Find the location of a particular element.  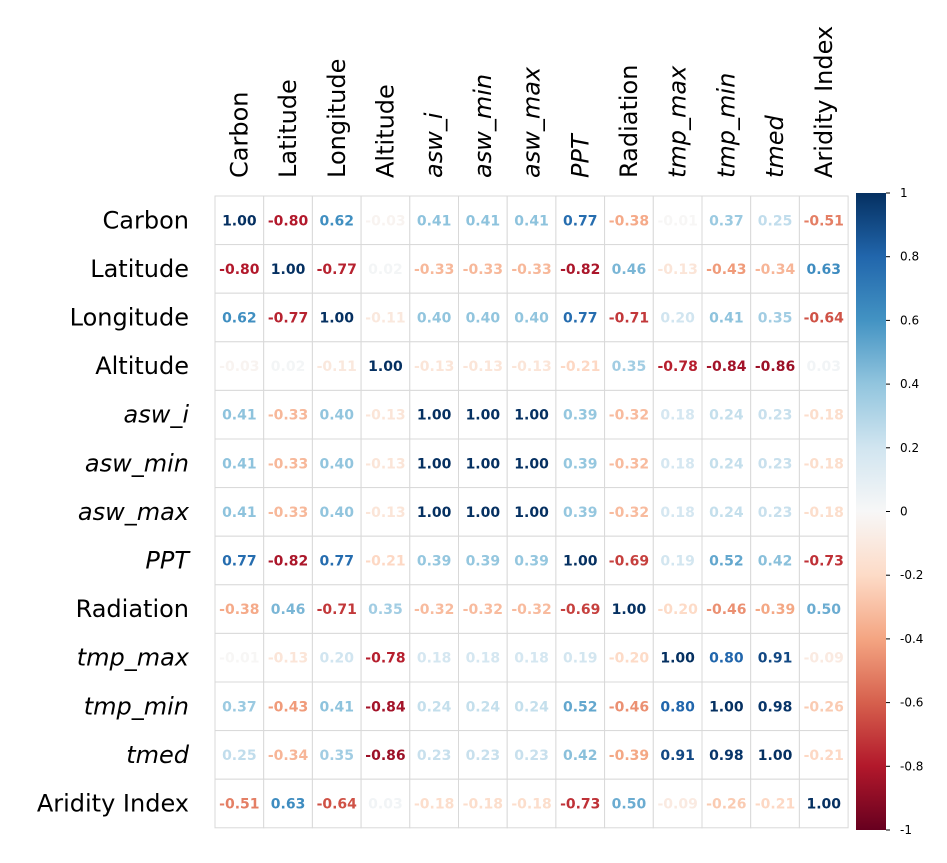

cell-value-label: -0.82 is located at coordinates (288, 562).